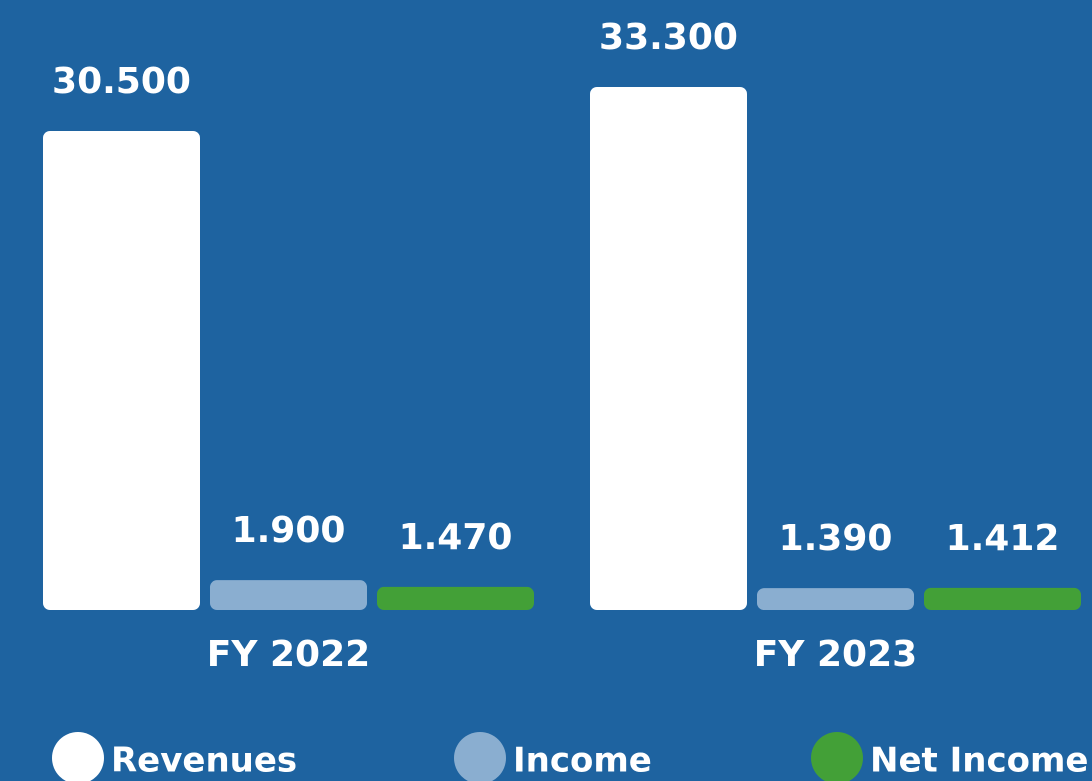  What do you see at coordinates (456, 537) in the screenshot?
I see `value-label: 1.470` at bounding box center [456, 537].